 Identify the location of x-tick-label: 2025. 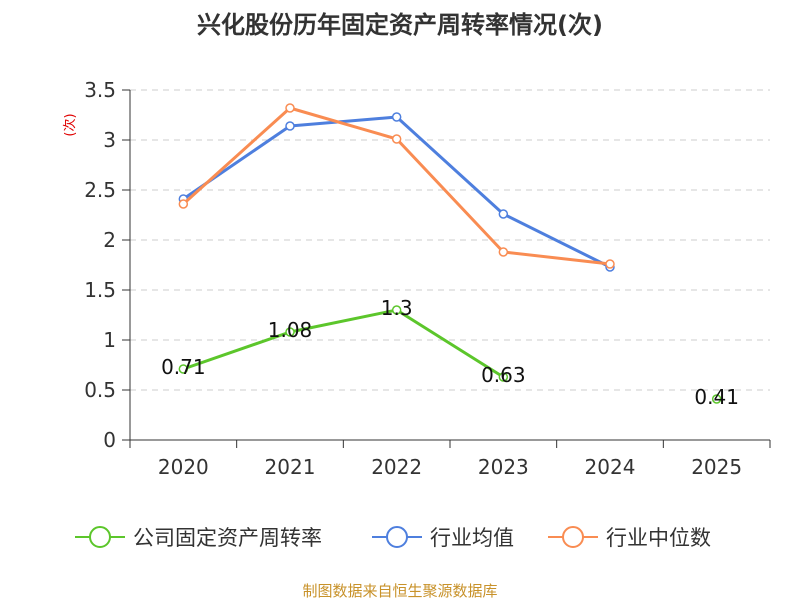
(716, 467).